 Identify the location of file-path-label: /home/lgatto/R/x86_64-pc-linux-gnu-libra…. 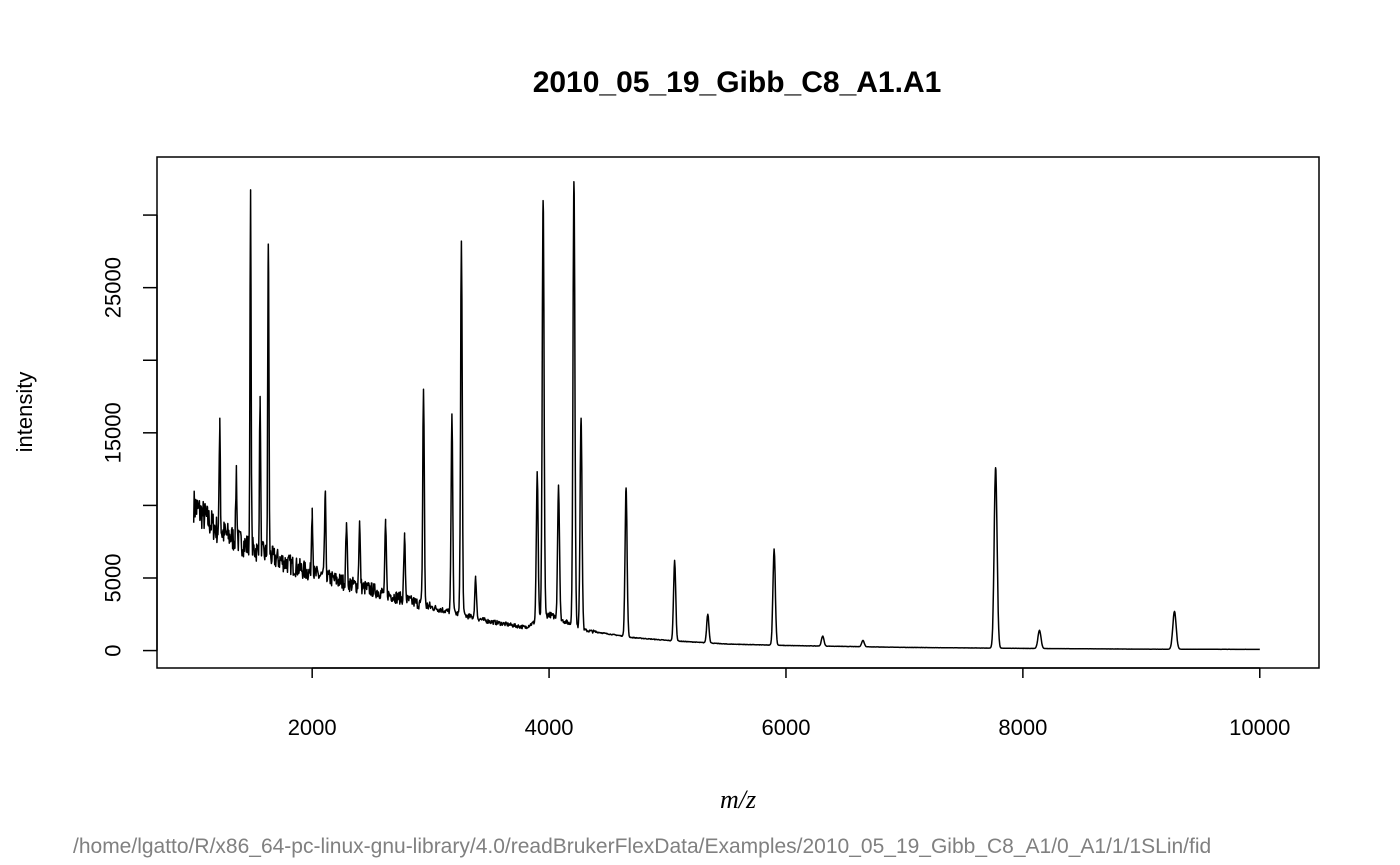
(642, 846).